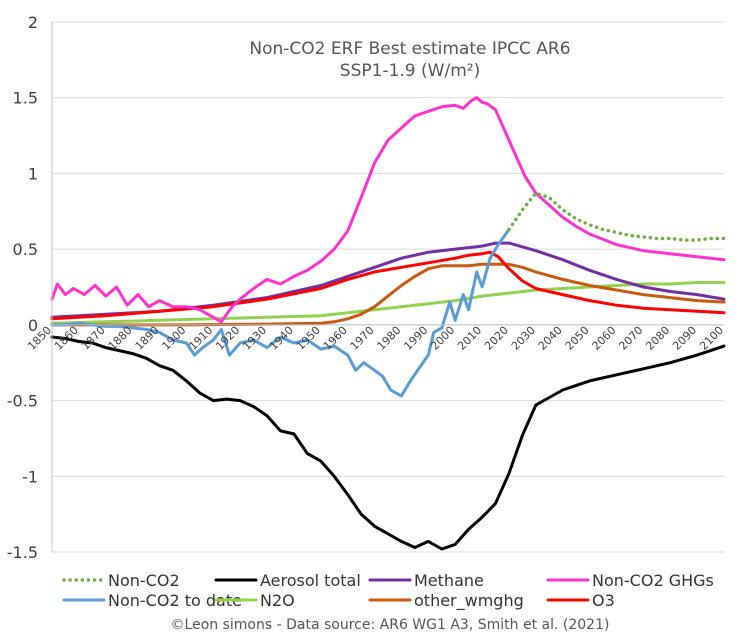  I want to click on x-tick-label: 1930, so click(254, 338).